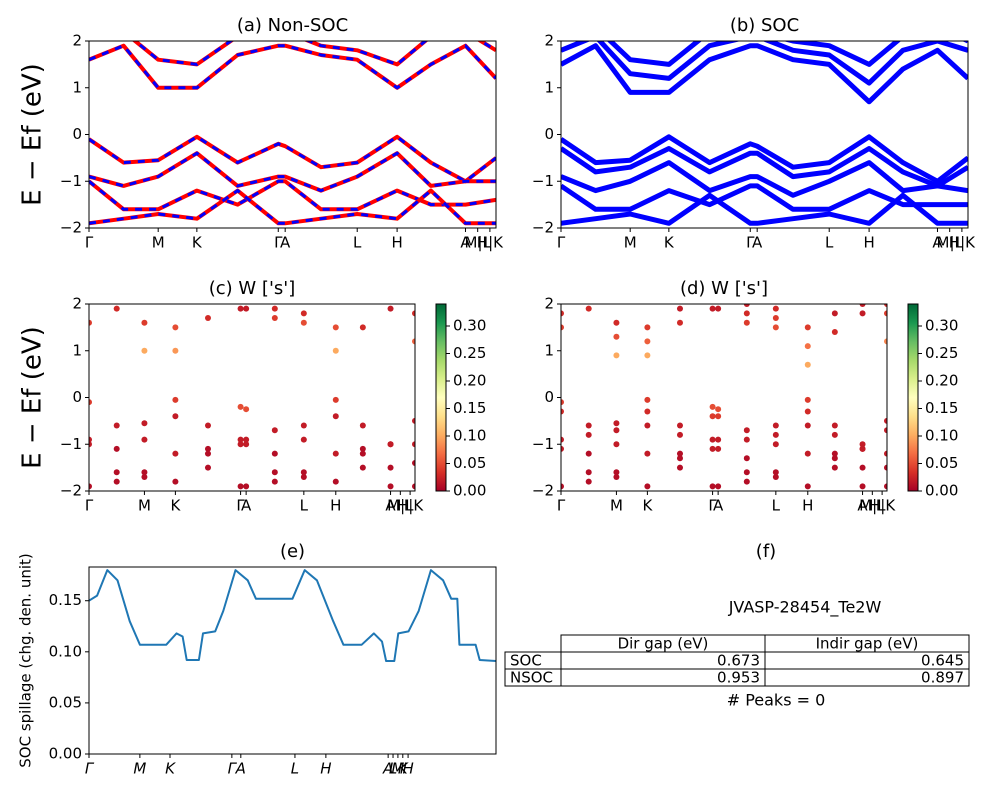 The height and width of the screenshot is (800, 1000). Describe the element at coordinates (941, 326) in the screenshot. I see `colorbar-tick-label: 0.30` at that location.